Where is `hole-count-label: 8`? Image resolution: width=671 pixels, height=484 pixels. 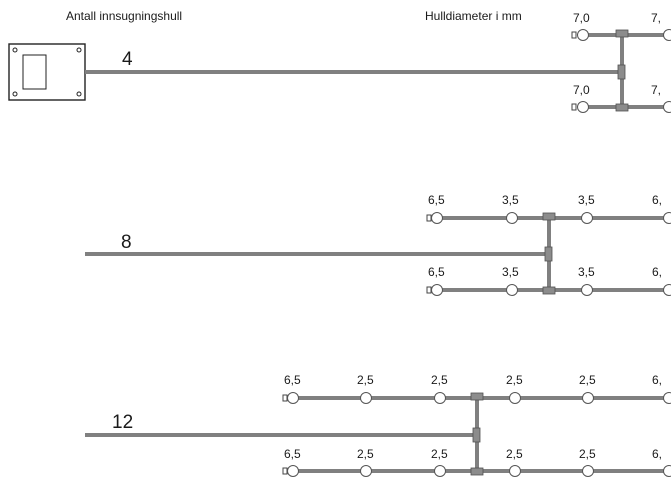
hole-count-label: 8 is located at coordinates (126, 242).